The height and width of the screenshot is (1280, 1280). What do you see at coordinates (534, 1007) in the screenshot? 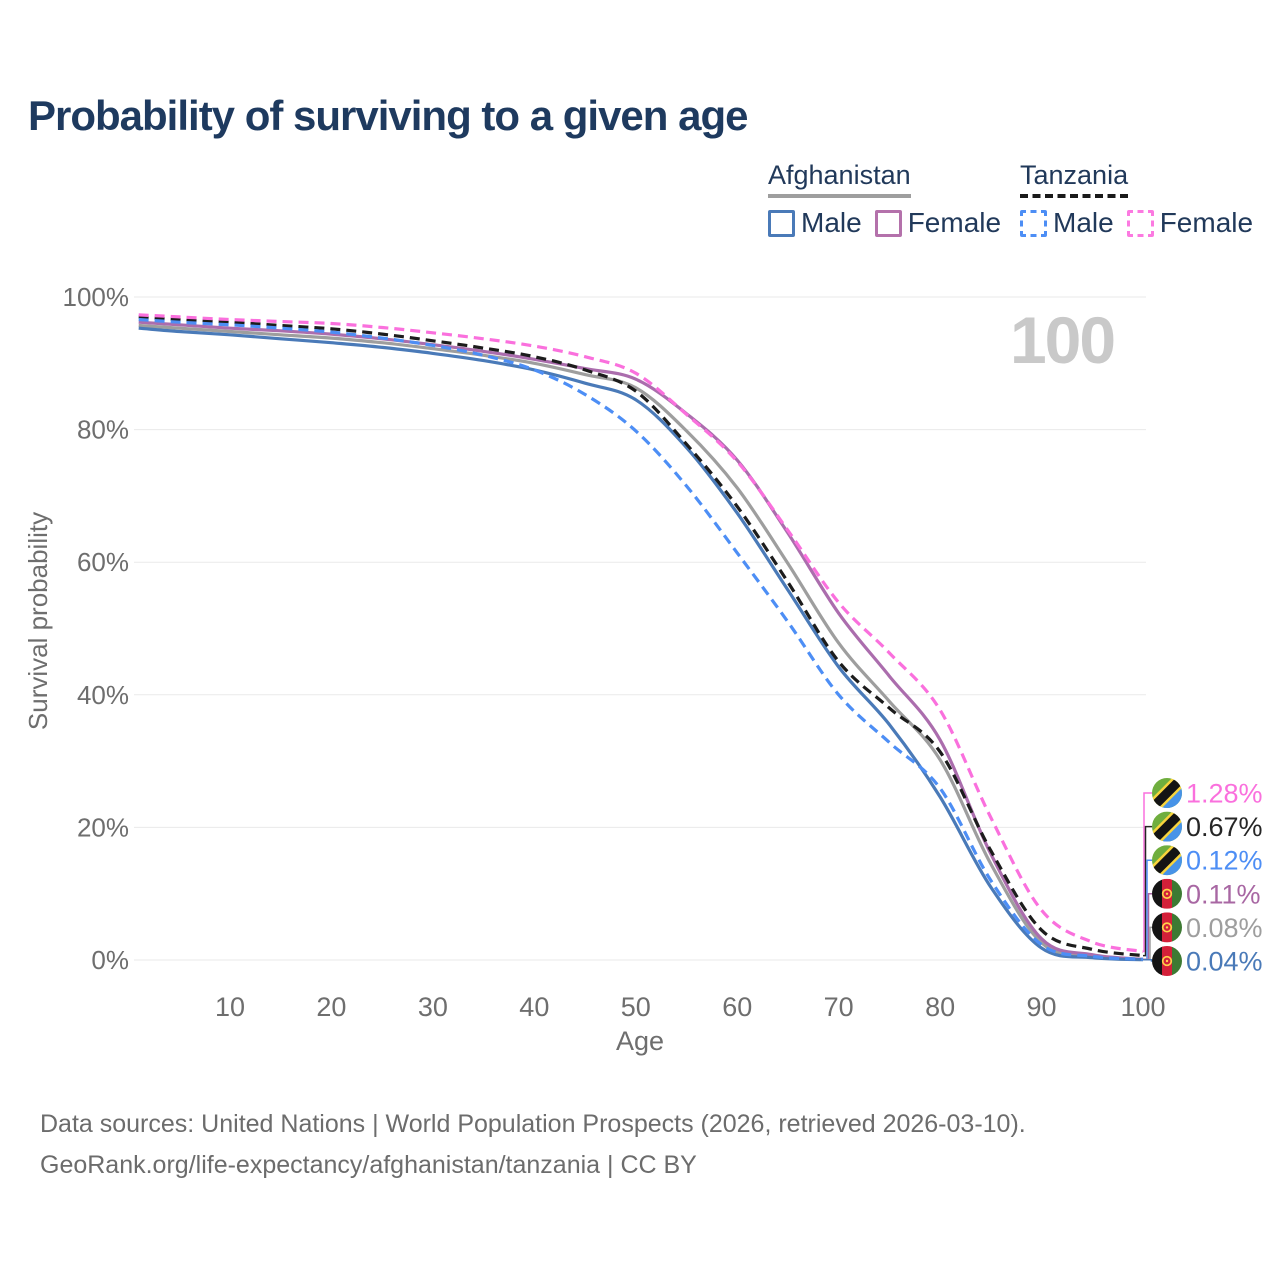
I see `x-tick-40: 40` at bounding box center [534, 1007].